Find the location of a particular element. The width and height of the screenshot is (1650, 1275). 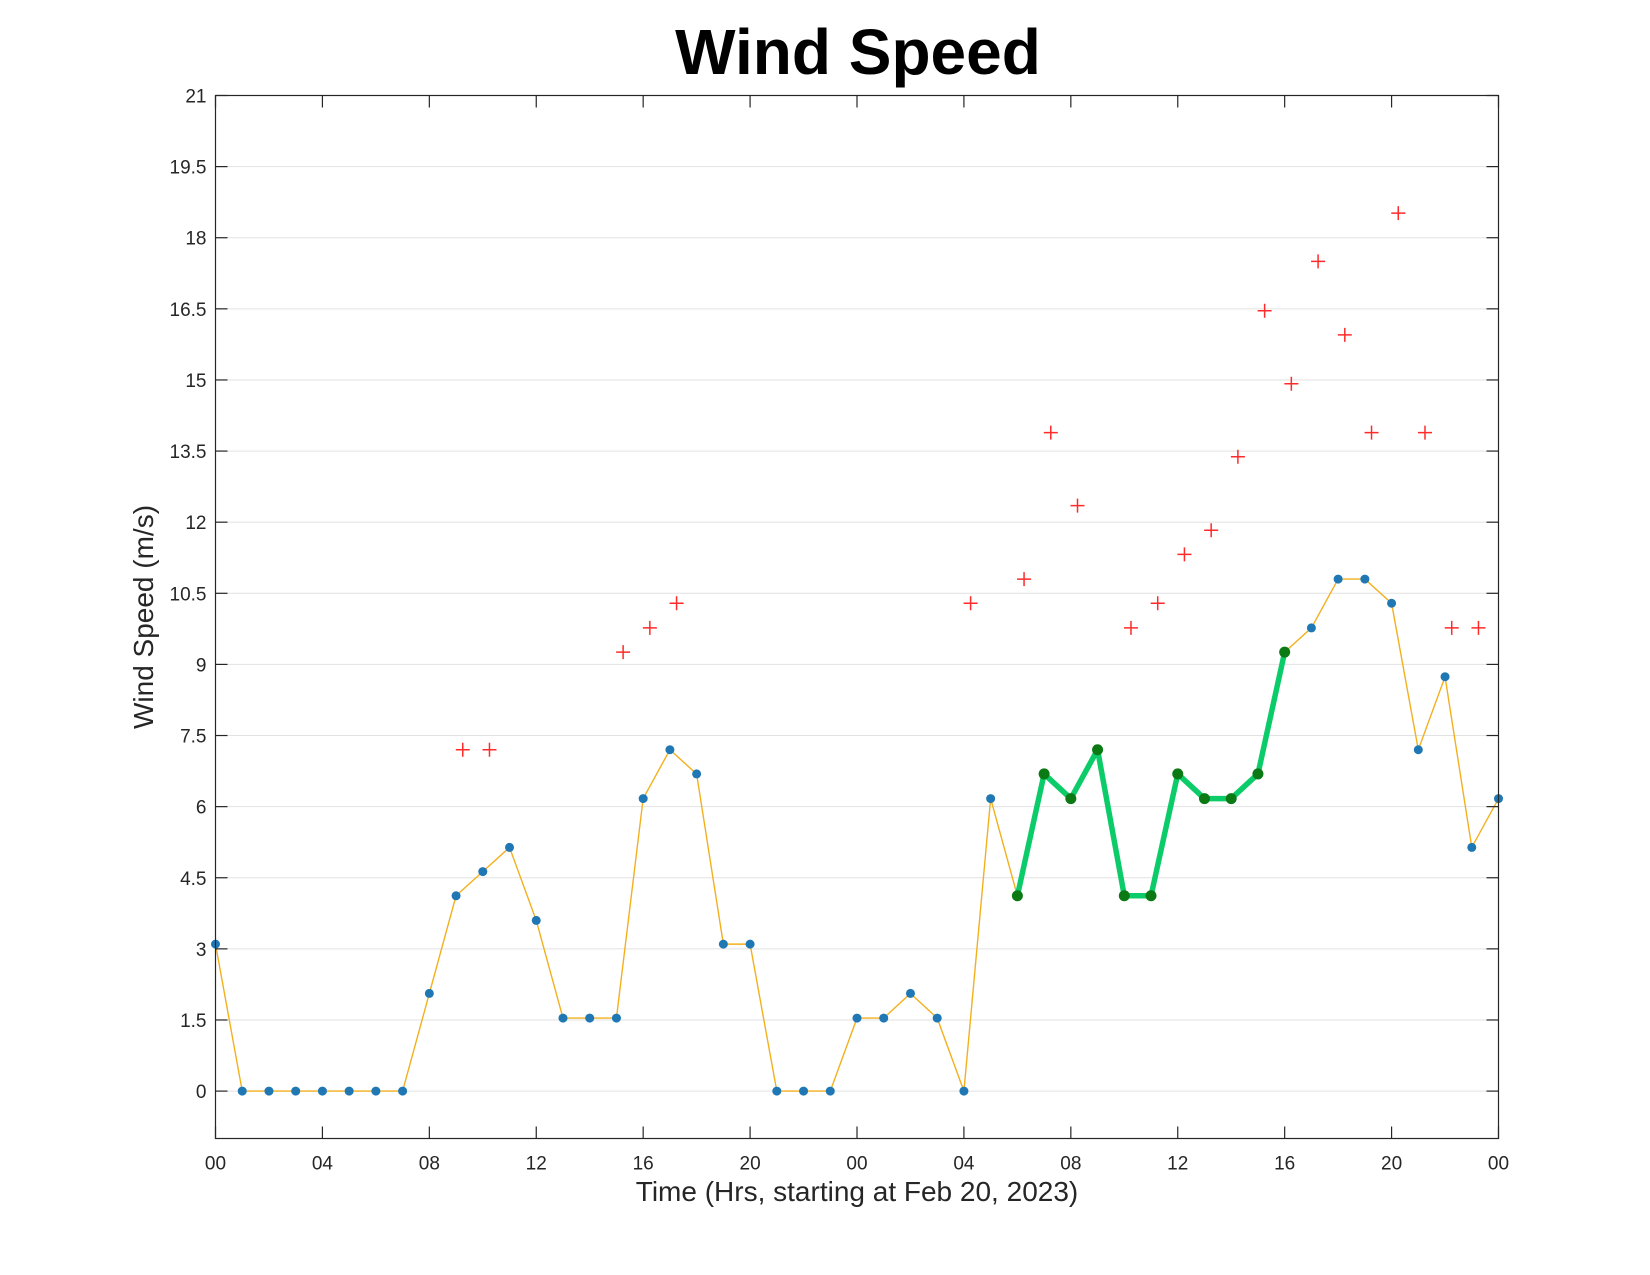

y-tick-label: 1.5 is located at coordinates (193, 1021).